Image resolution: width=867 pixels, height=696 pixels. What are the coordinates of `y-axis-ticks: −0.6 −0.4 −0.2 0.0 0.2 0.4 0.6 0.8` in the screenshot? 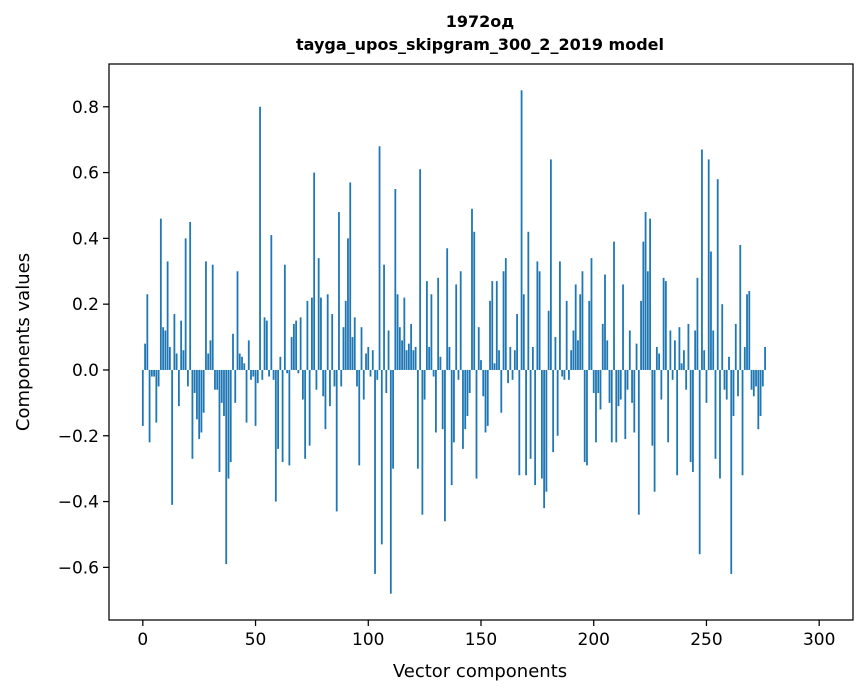 It's located at (83, 338).